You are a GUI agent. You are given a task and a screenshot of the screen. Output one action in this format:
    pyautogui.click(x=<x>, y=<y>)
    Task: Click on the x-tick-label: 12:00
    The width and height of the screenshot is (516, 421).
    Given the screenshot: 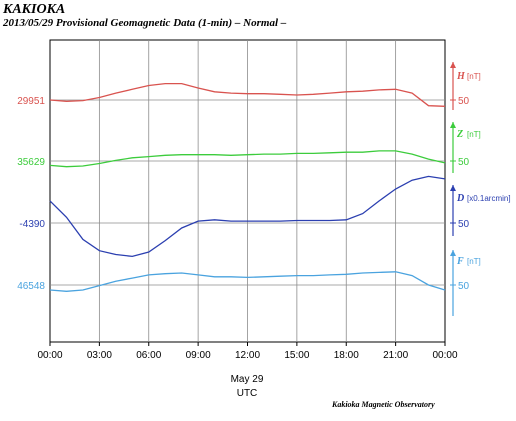 What is the action you would take?
    pyautogui.click(x=247, y=355)
    